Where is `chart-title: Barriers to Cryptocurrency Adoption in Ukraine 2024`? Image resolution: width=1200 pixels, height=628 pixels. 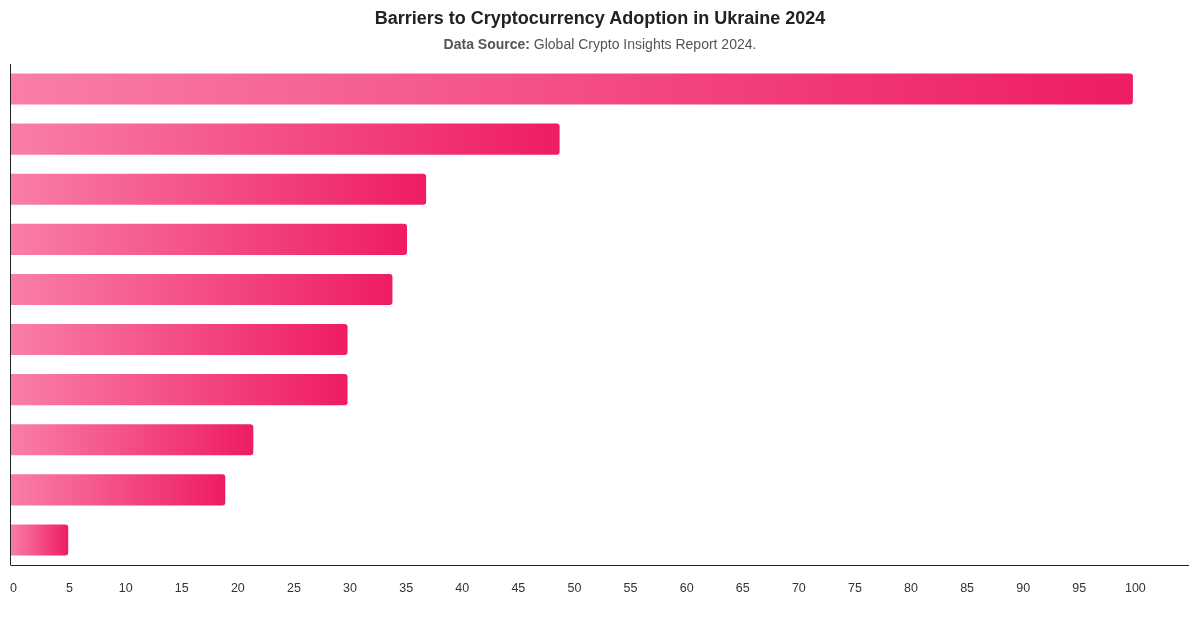
chart-title: Barriers to Cryptocurrency Adoption in Ukraine 2024 is located at coordinates (600, 18).